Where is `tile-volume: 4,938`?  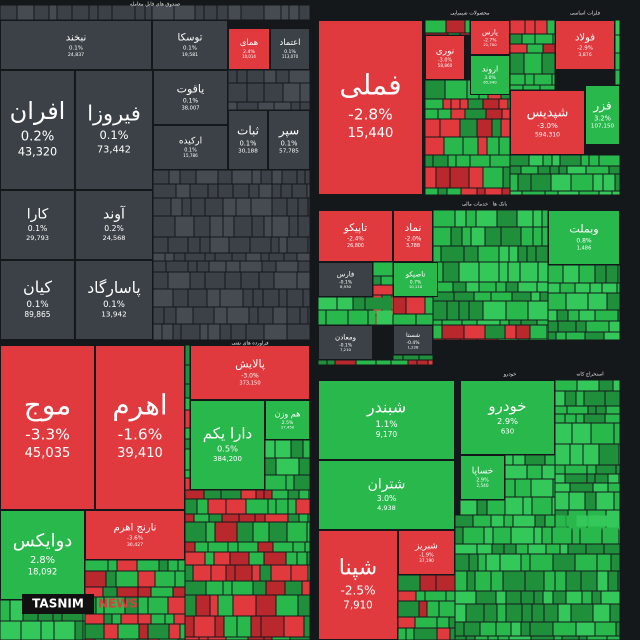
tile-volume: 4,938 is located at coordinates (386, 508).